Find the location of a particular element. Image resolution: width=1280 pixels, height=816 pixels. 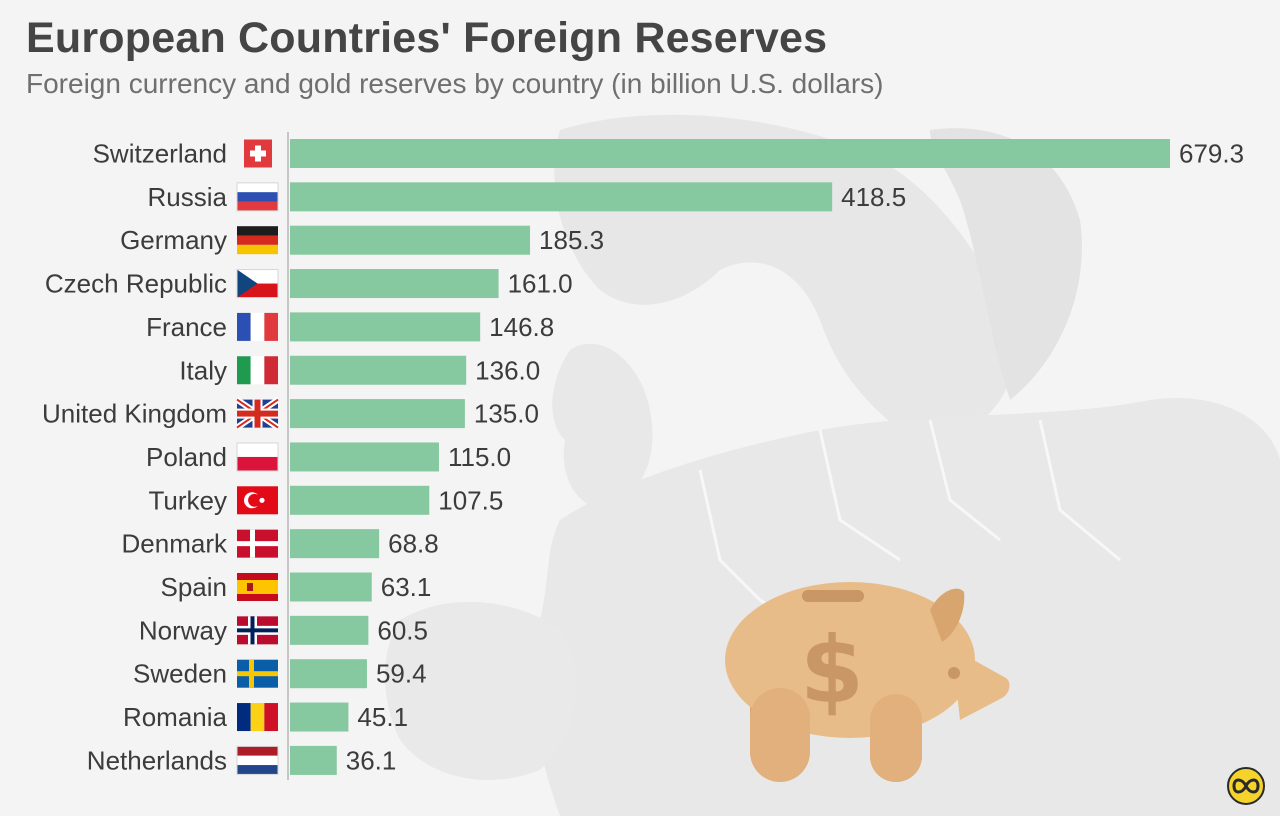

value-label-italy: 136.0 is located at coordinates (507, 370).